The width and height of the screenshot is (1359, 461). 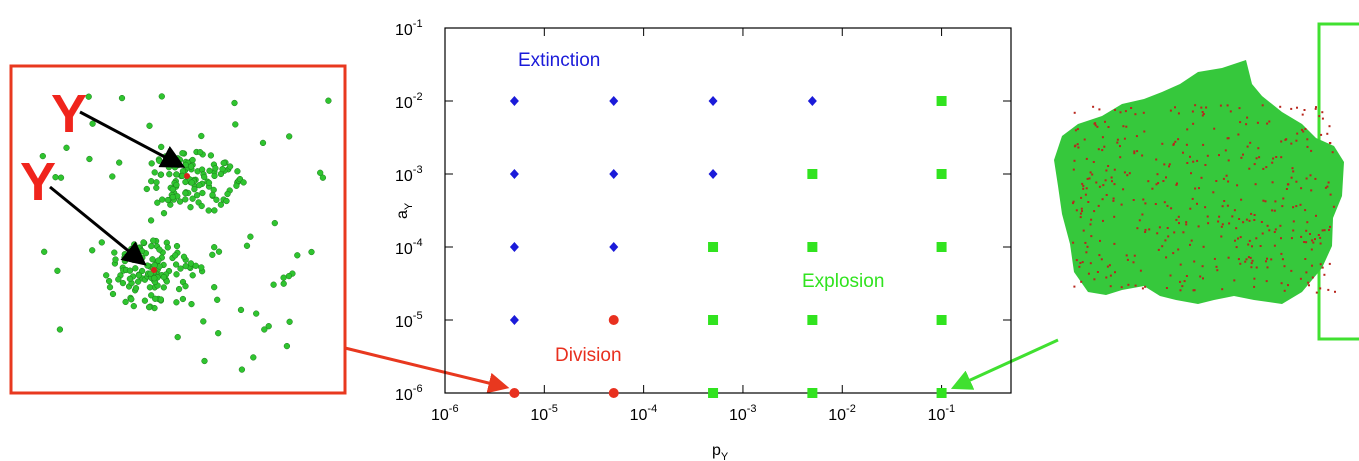 What do you see at coordinates (544, 413) in the screenshot?
I see `x-tick-label: 10-5` at bounding box center [544, 413].